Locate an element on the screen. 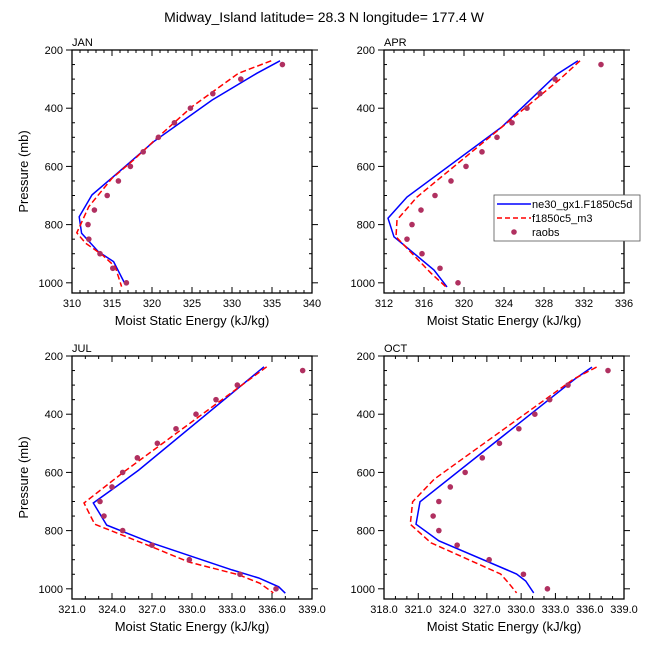  x-tick-label: 335 is located at coordinates (272, 304).